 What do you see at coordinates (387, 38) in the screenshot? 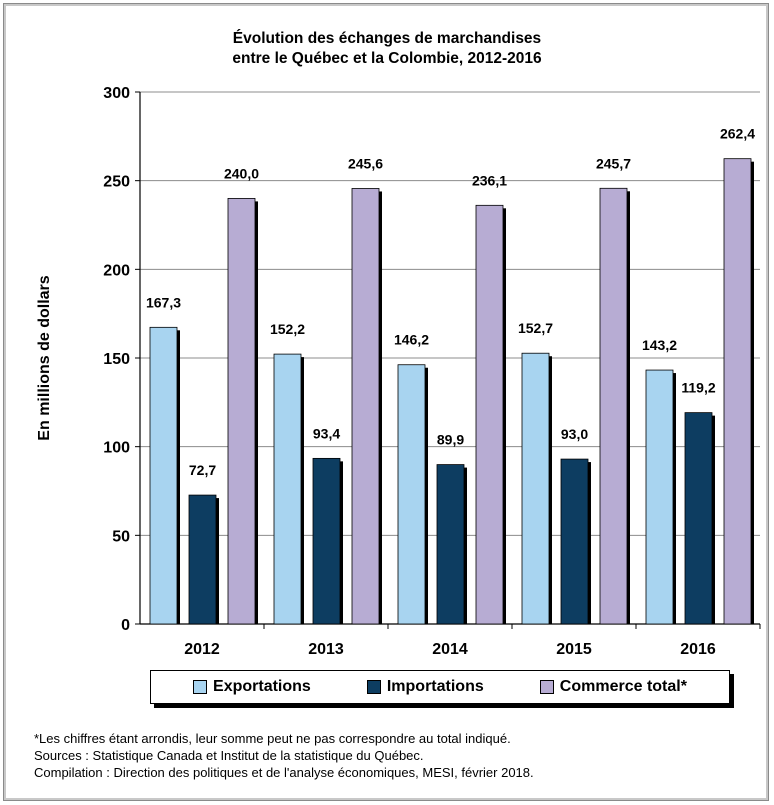
I see `chart-title-line1: Évolution des échanges de marchandises` at bounding box center [387, 38].